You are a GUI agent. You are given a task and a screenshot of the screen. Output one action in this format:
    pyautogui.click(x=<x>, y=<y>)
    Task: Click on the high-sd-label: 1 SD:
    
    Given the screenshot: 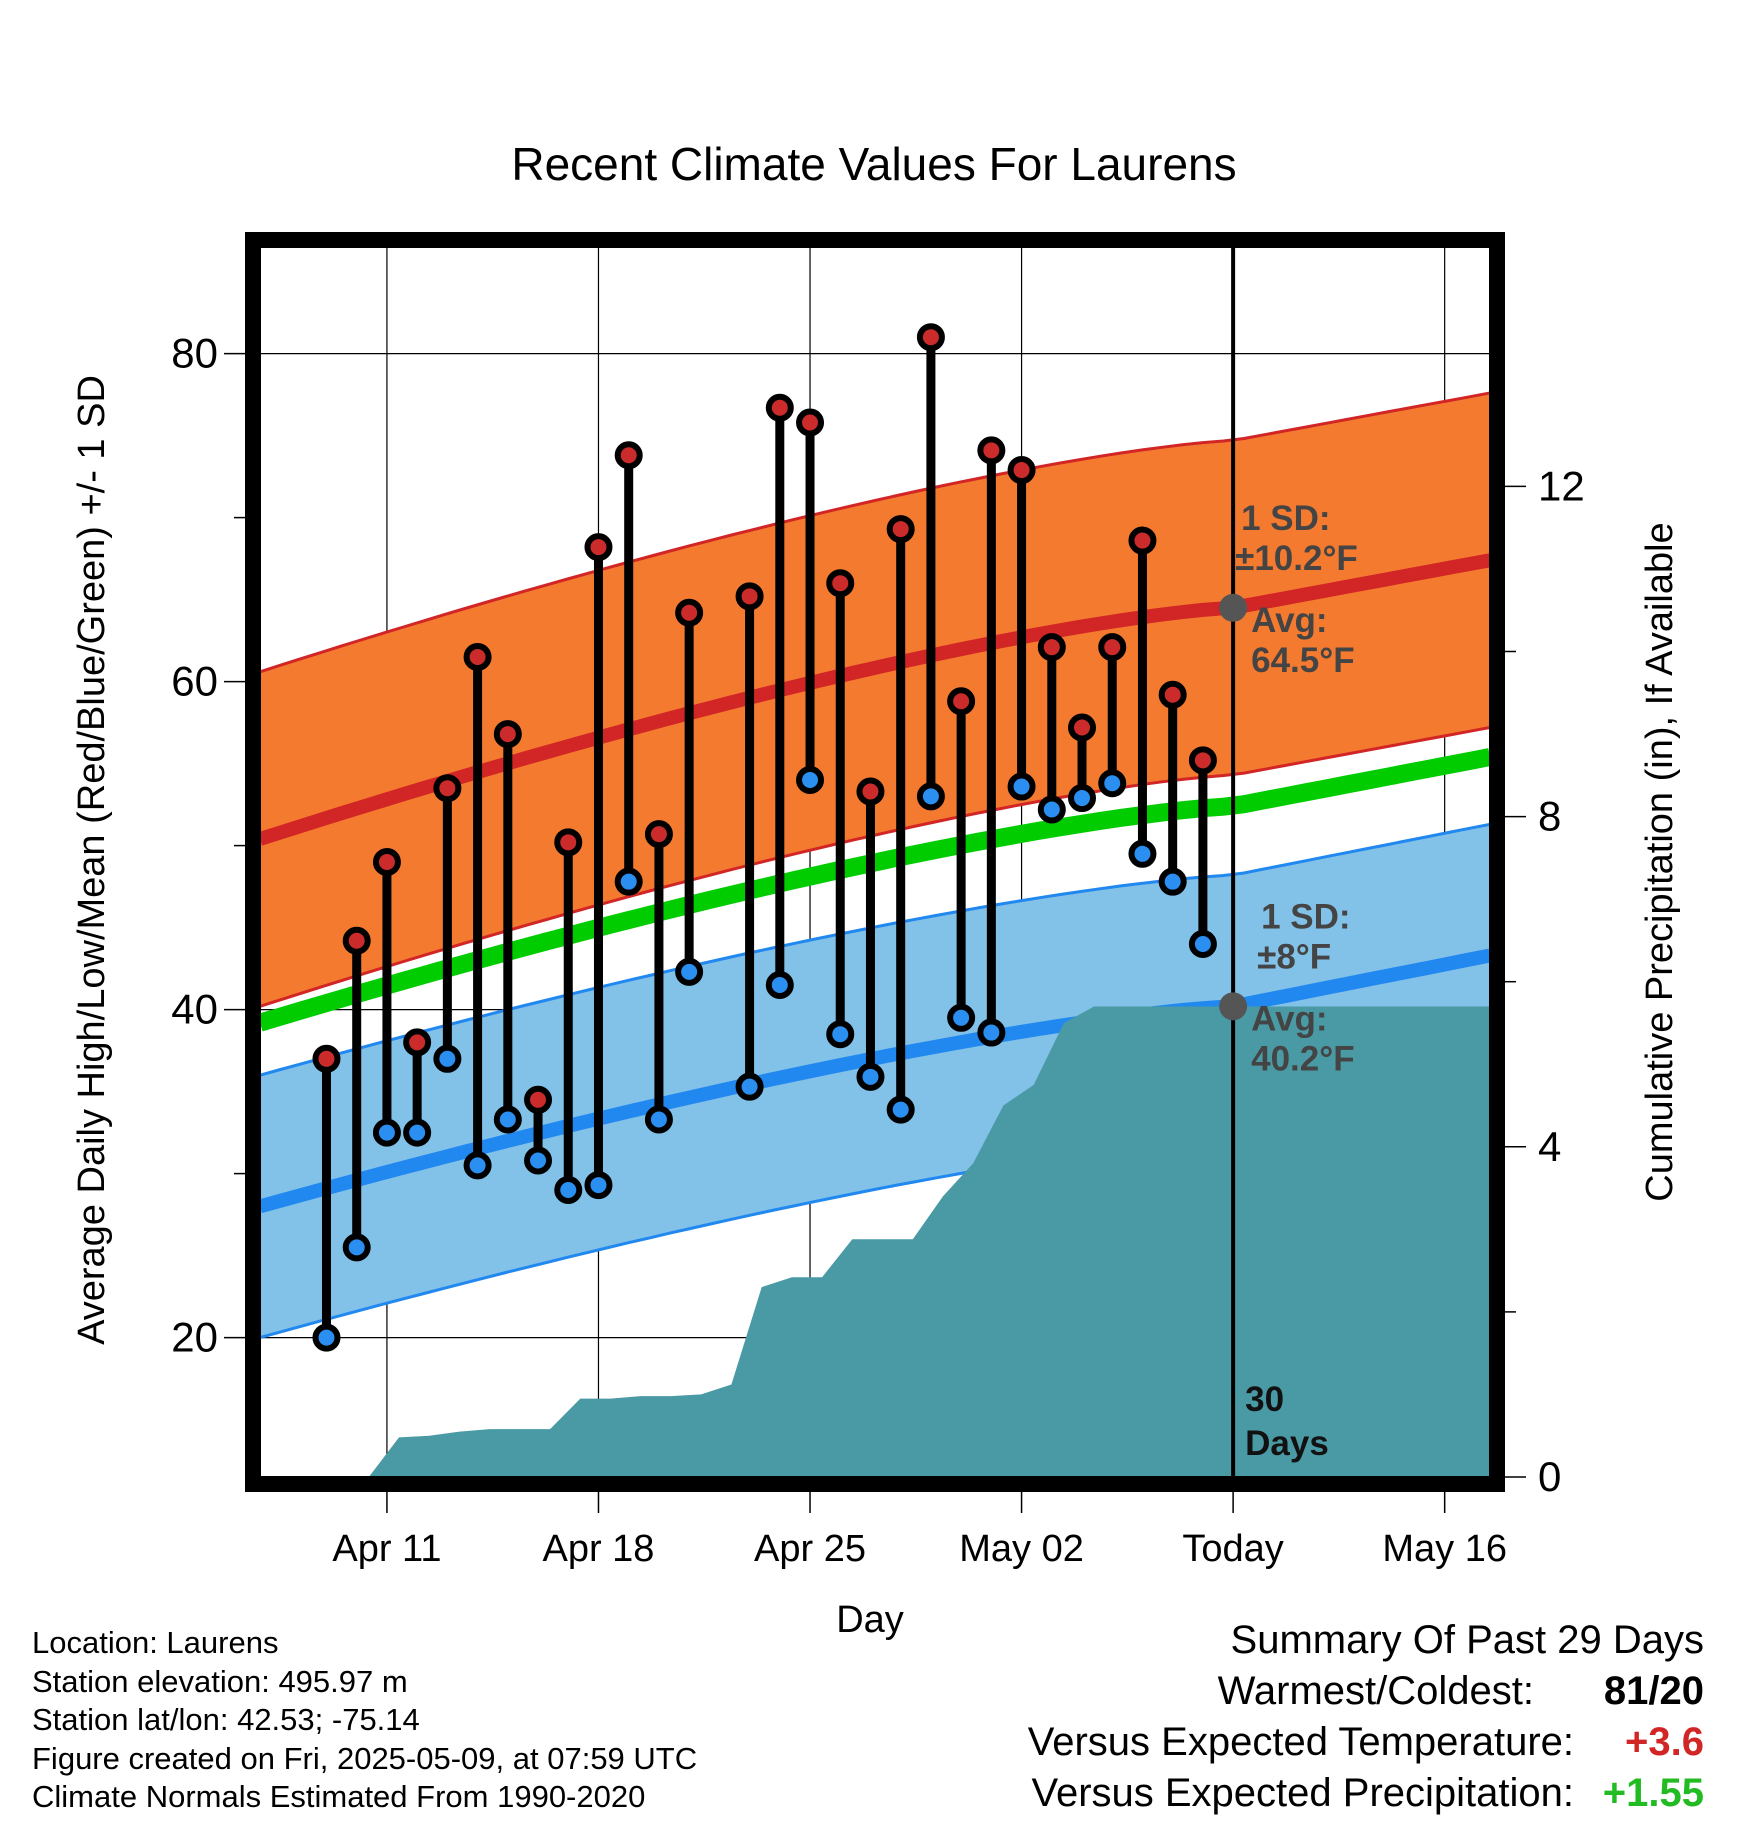 What is the action you would take?
    pyautogui.click(x=1285, y=518)
    